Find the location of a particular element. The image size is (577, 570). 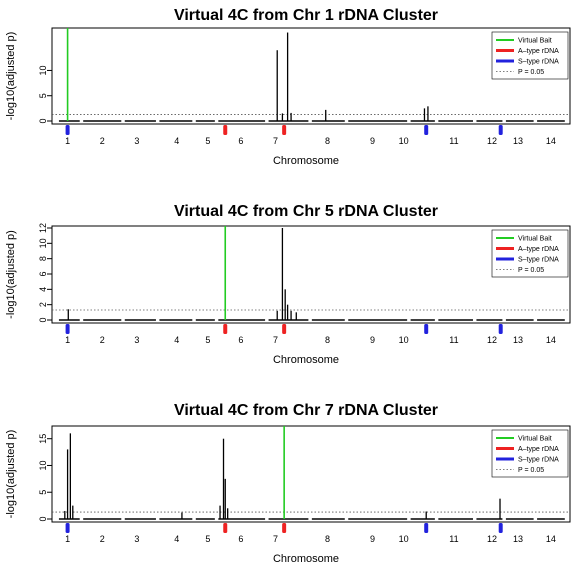

y-tick-label: 15 is located at coordinates (43, 439).